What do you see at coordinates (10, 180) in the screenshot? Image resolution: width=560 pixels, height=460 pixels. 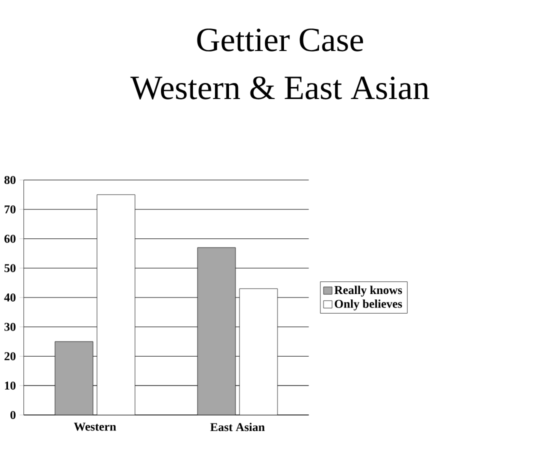 I see `y-tick-label: 80` at bounding box center [10, 180].